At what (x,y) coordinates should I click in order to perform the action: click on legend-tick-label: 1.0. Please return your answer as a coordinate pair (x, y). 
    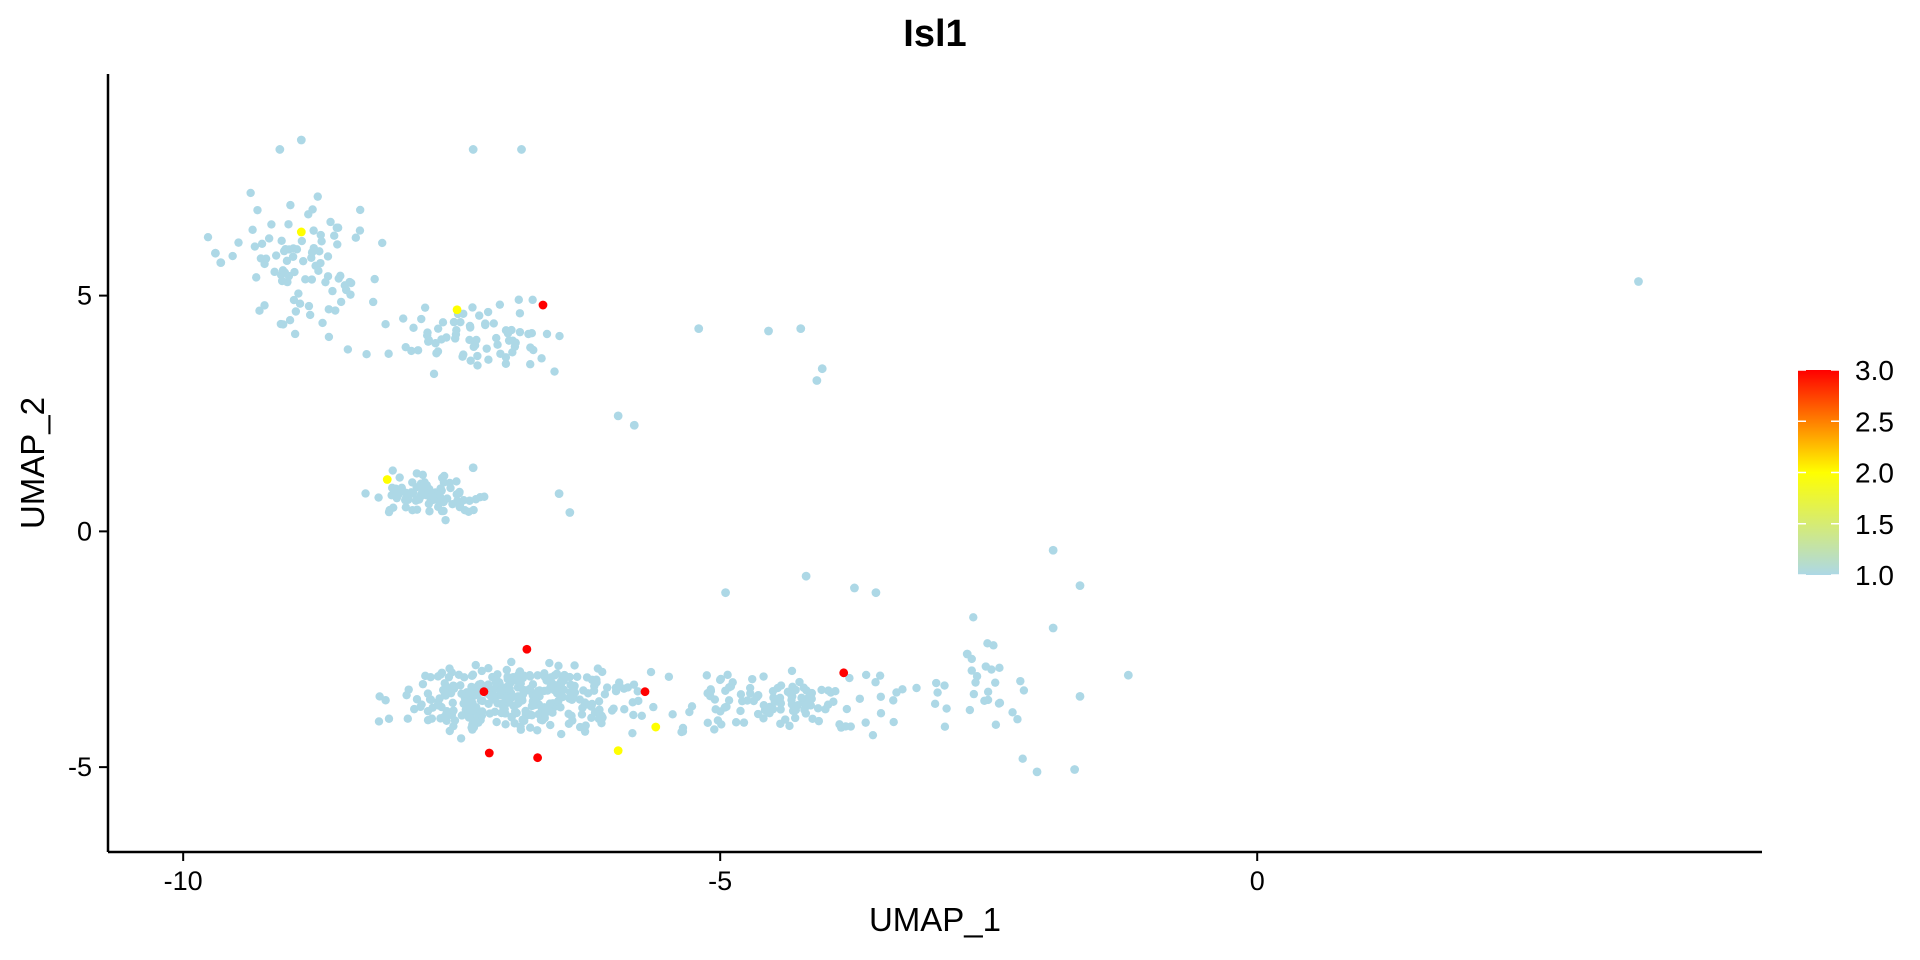
    Looking at the image, I should click on (1874, 575).